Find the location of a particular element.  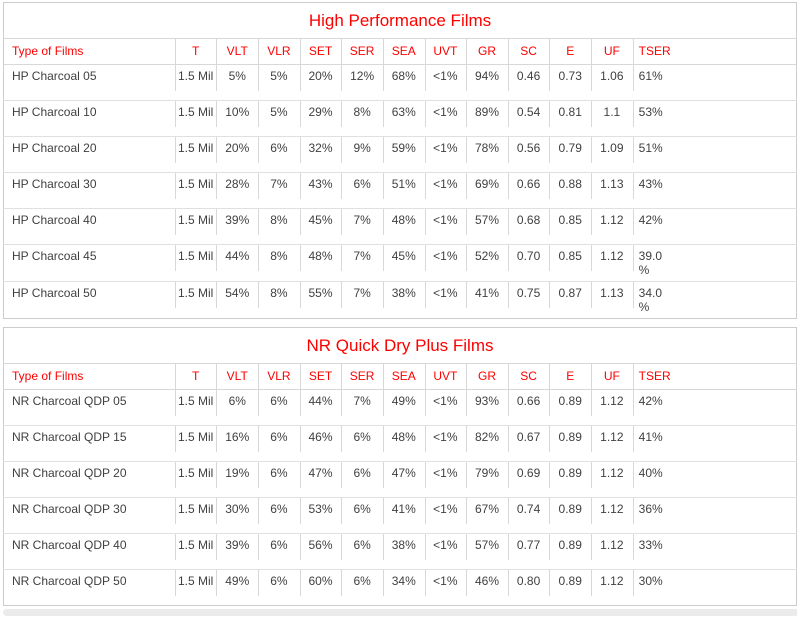

value-cell: 0.80 is located at coordinates (528, 587).